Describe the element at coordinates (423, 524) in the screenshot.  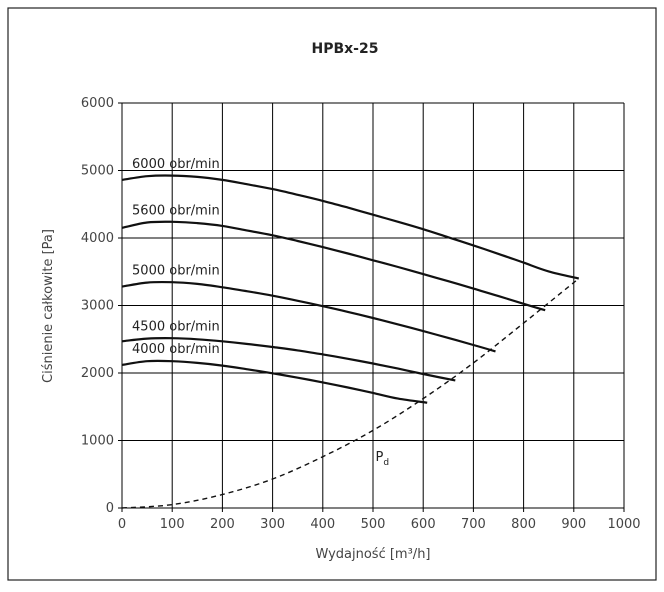
I see `x-tick-label-6: 600` at that location.